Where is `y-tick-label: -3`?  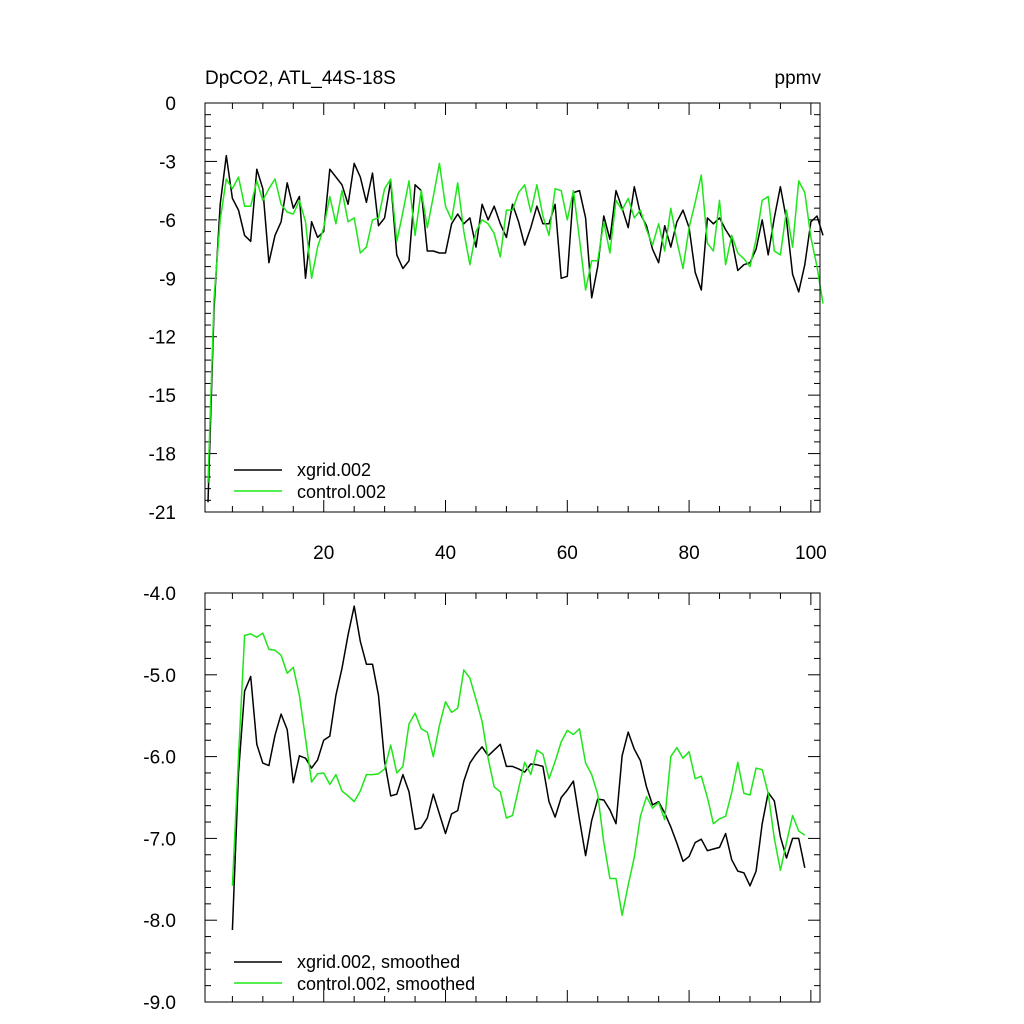 y-tick-label: -3 is located at coordinates (167, 162).